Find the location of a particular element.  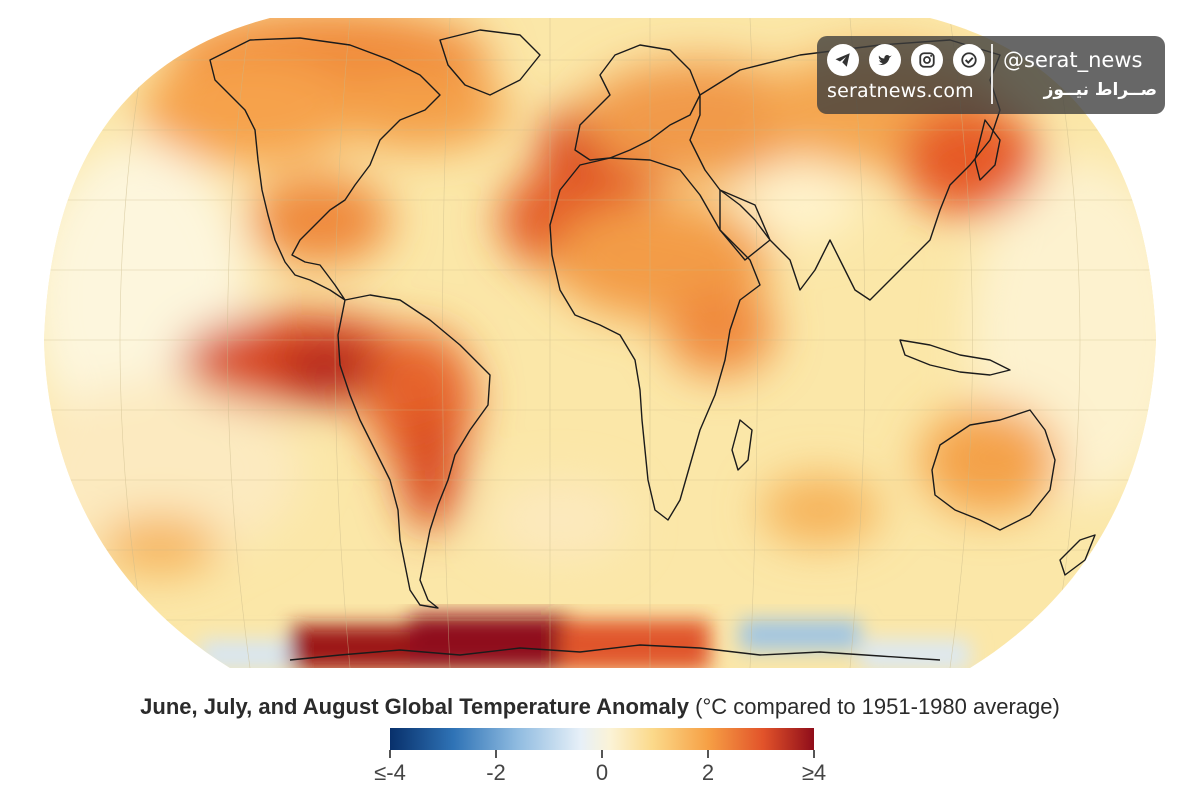

japan-coast is located at coordinates (987, 150).